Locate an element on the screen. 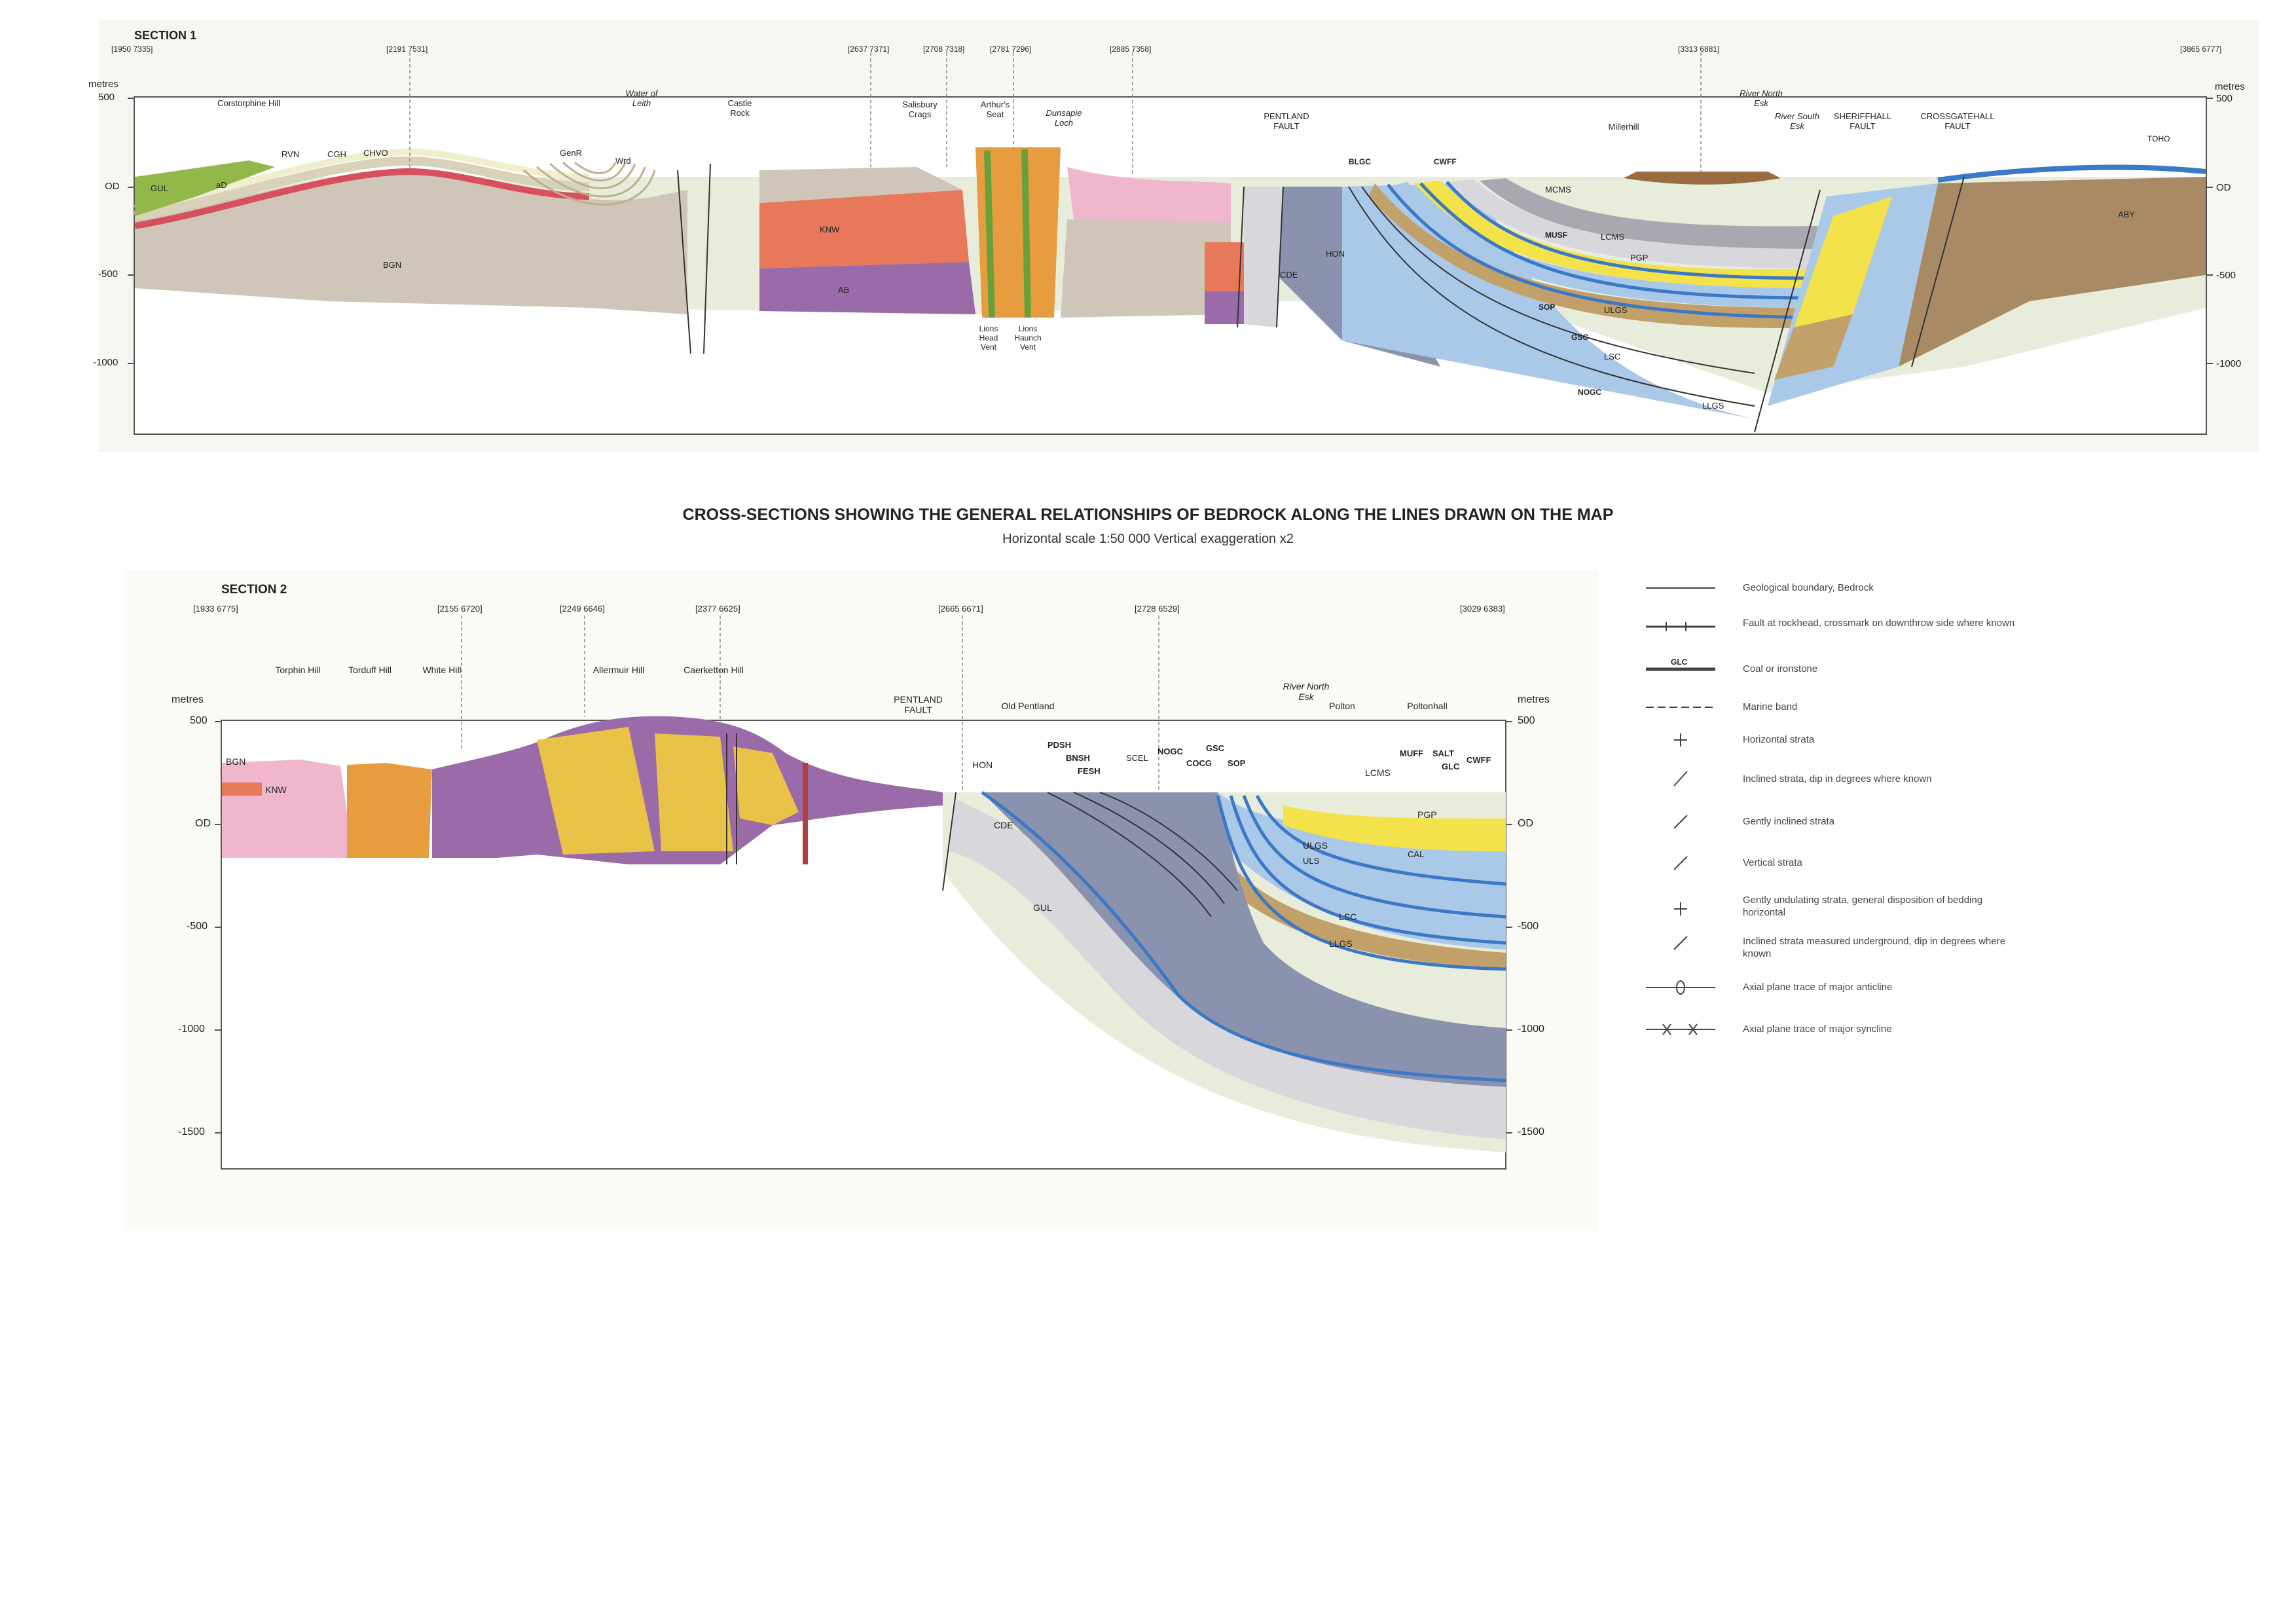 The width and height of the screenshot is (2296, 1624). legend-item-boundary: Geological boundary, Bedrock is located at coordinates (1829, 597).